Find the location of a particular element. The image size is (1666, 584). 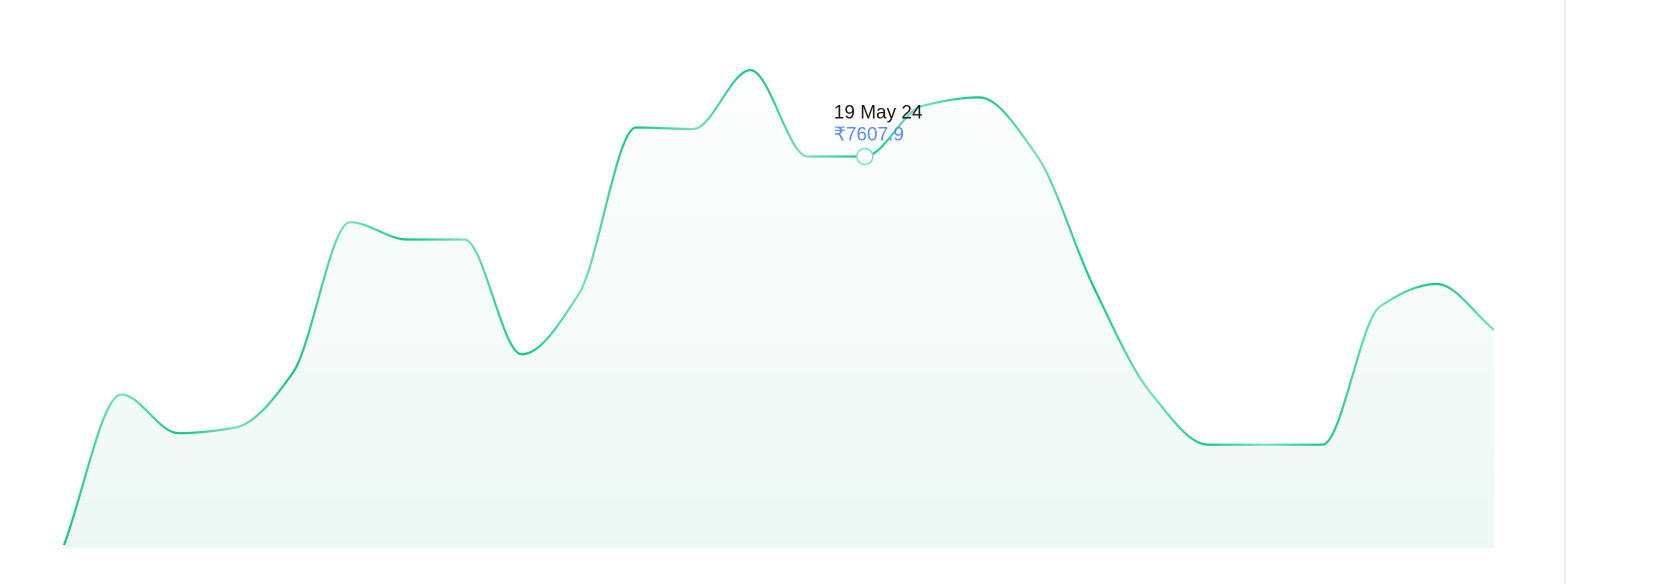

tooltip-date: 19 May 24 is located at coordinates (878, 113).